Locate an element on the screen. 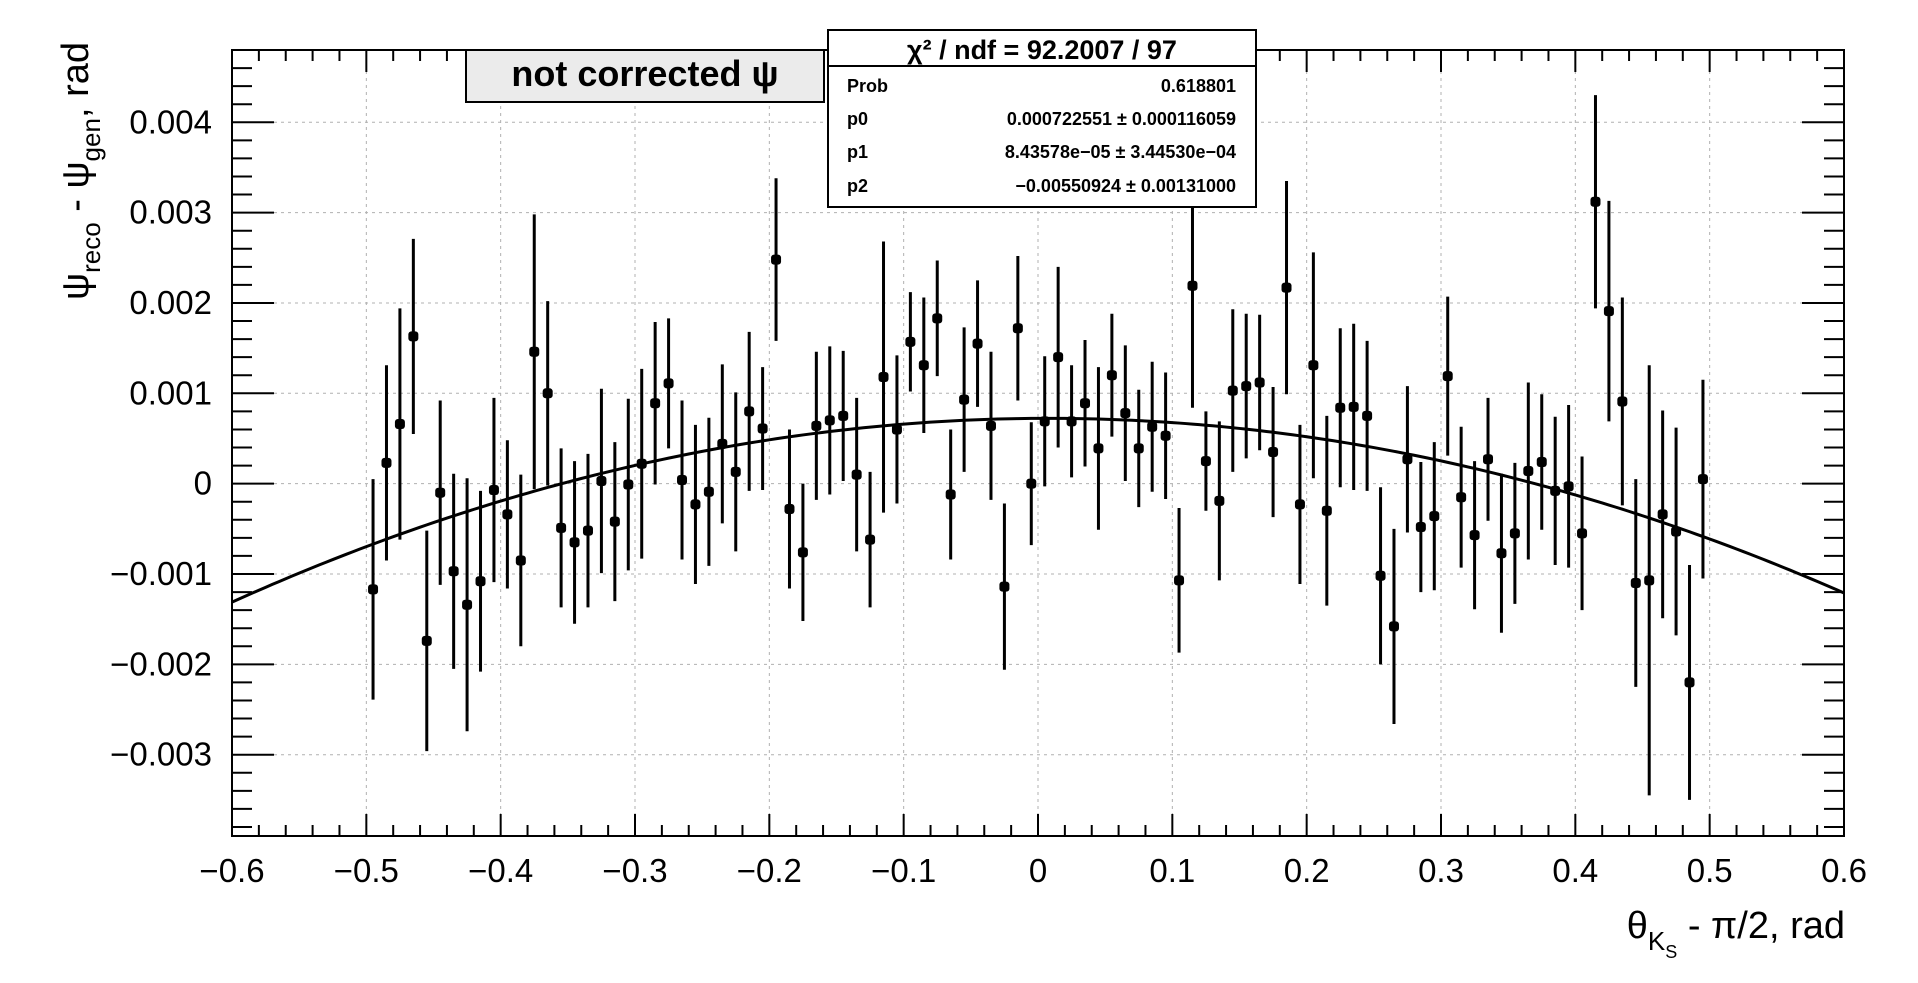 This screenshot has height=983, width=1918. y-tick-label: −0.003 is located at coordinates (161, 754).